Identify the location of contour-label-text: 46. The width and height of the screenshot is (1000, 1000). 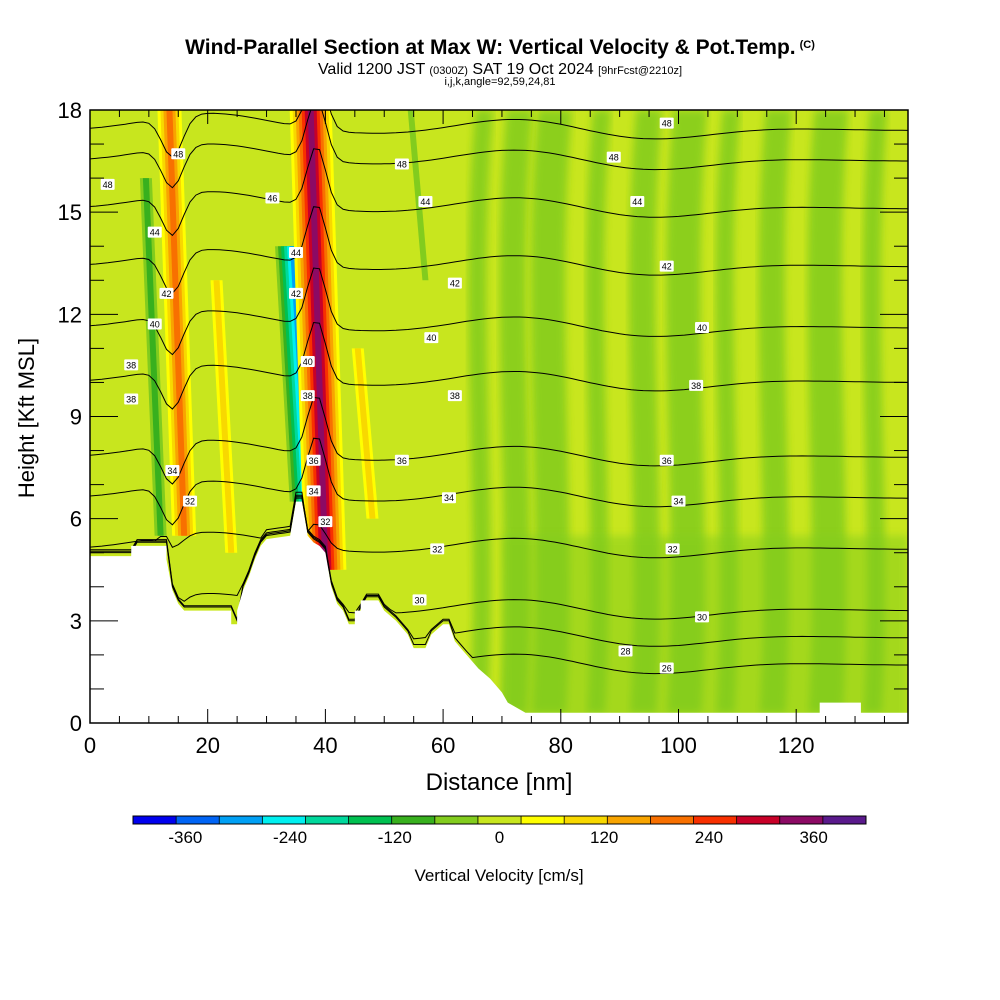
(272, 199).